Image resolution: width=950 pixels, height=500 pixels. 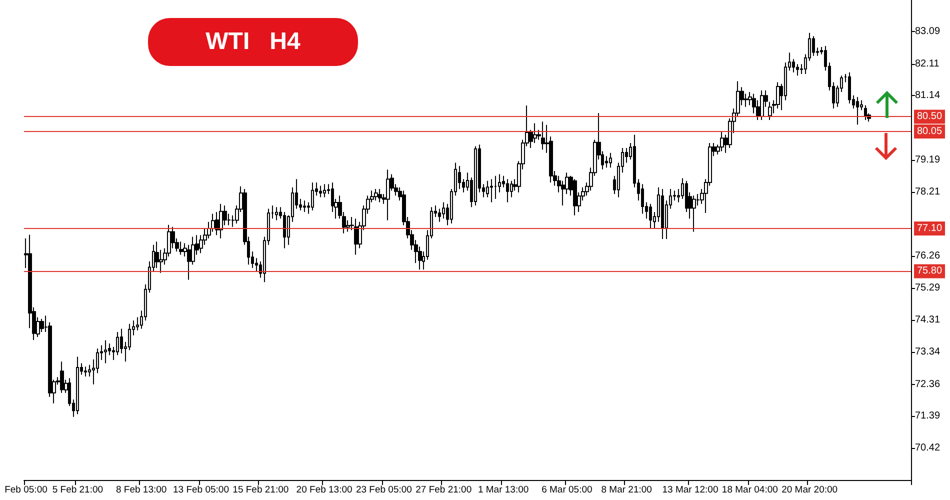 What do you see at coordinates (929, 116) in the screenshot?
I see `ref-line-label: 80.50` at bounding box center [929, 116].